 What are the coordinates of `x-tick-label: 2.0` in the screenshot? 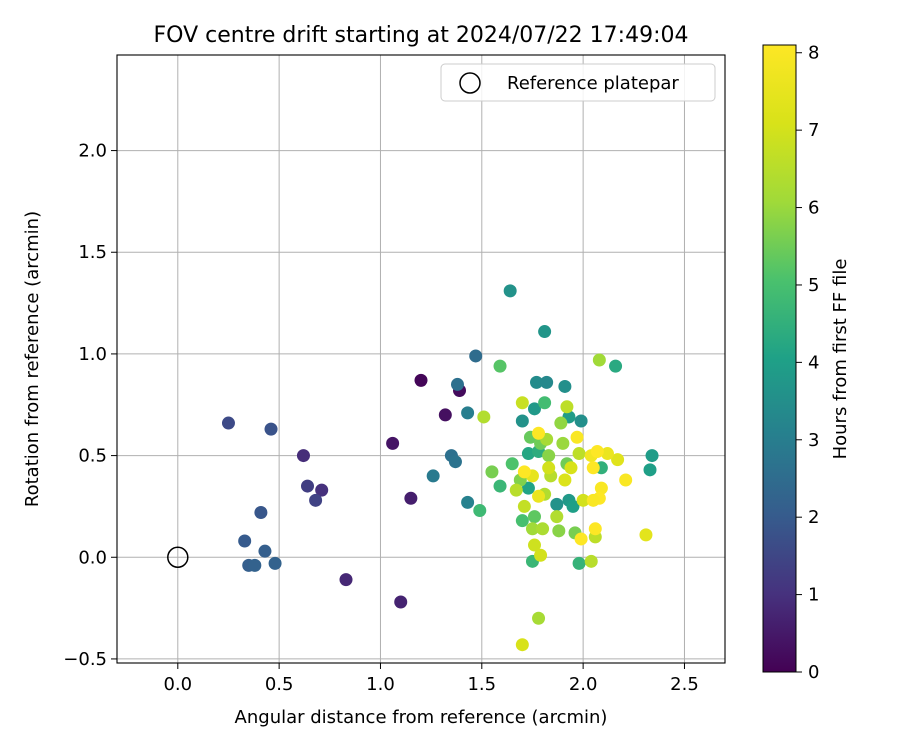 It's located at (583, 684).